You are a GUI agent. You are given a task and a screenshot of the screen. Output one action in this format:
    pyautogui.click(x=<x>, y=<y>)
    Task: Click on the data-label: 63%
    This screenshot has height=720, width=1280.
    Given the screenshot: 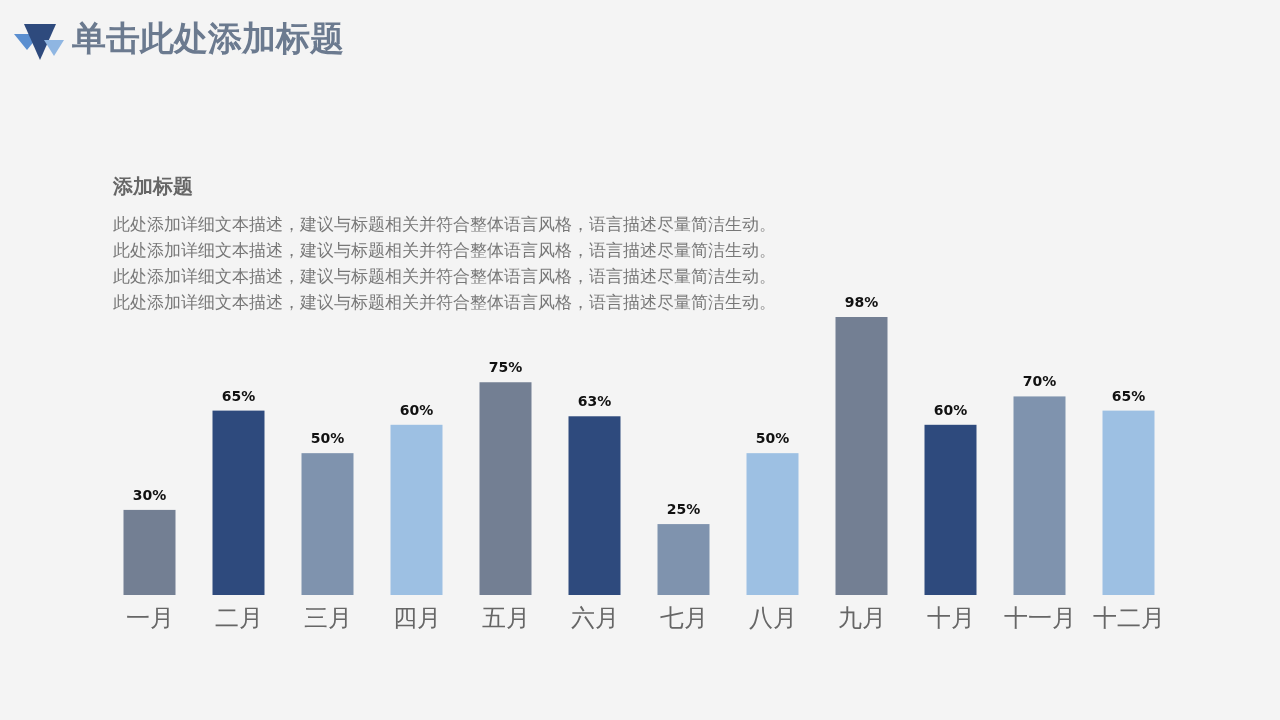 What is the action you would take?
    pyautogui.click(x=594, y=401)
    